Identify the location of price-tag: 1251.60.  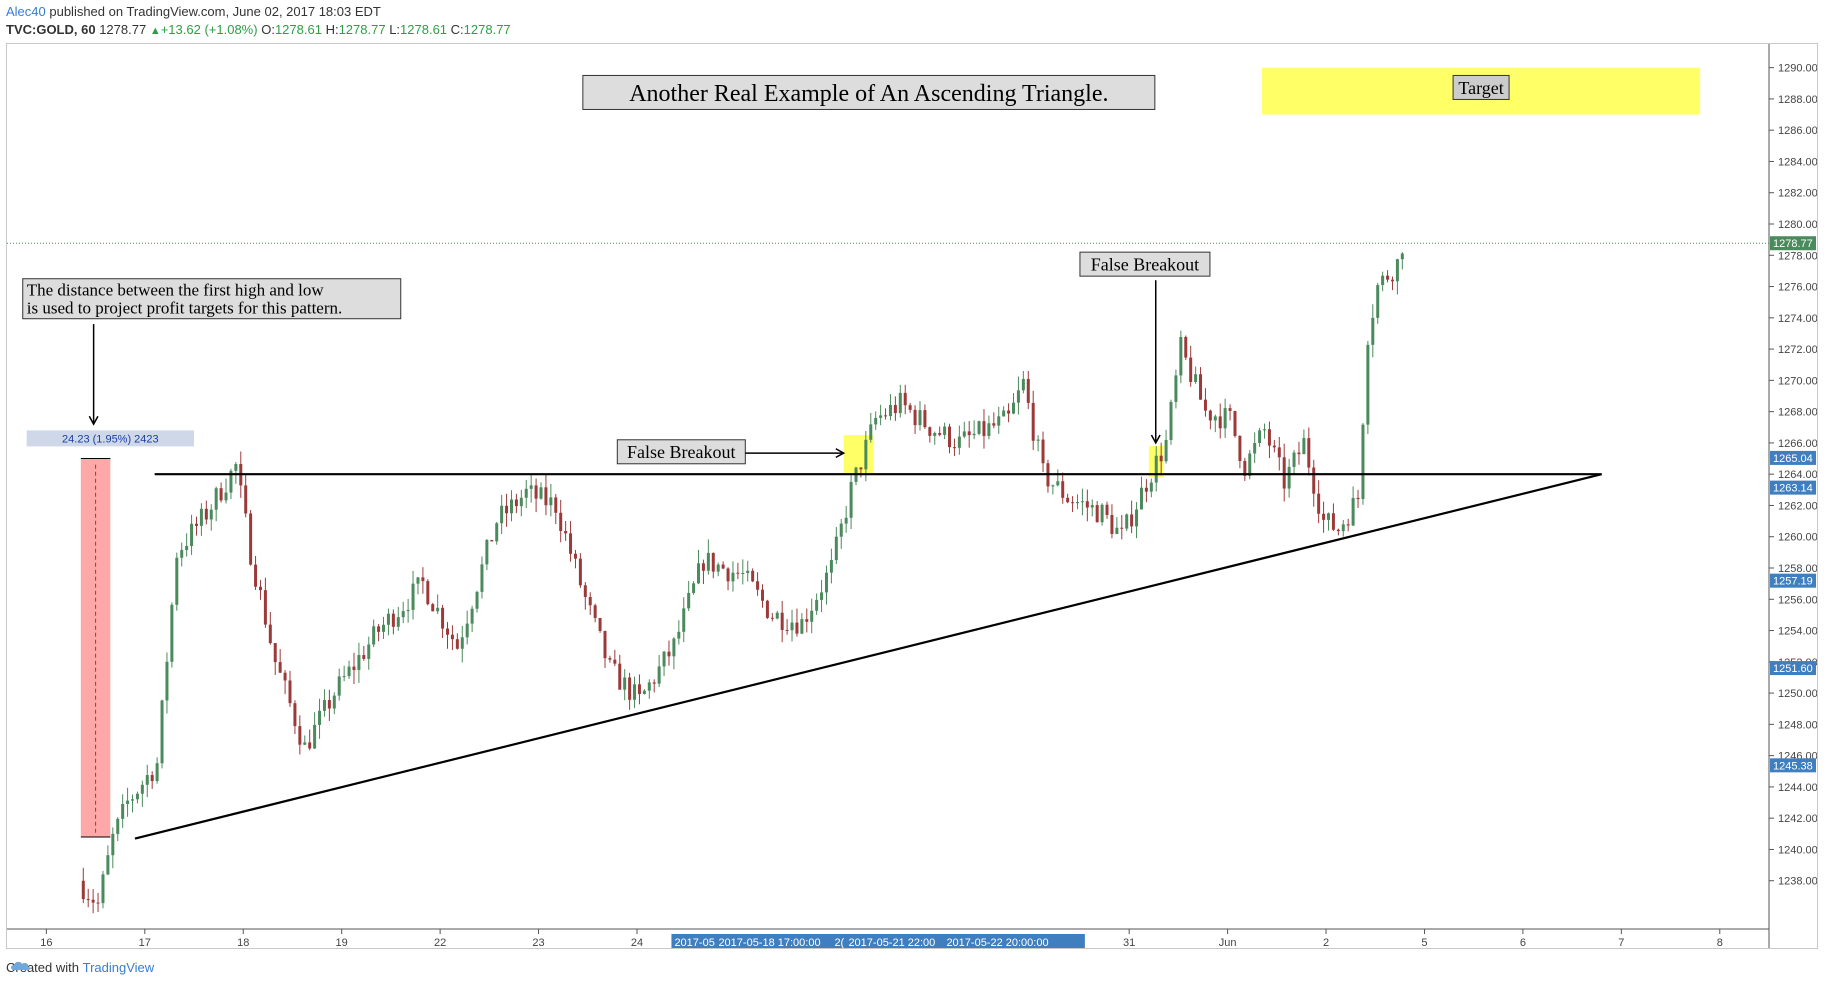
(1793, 669).